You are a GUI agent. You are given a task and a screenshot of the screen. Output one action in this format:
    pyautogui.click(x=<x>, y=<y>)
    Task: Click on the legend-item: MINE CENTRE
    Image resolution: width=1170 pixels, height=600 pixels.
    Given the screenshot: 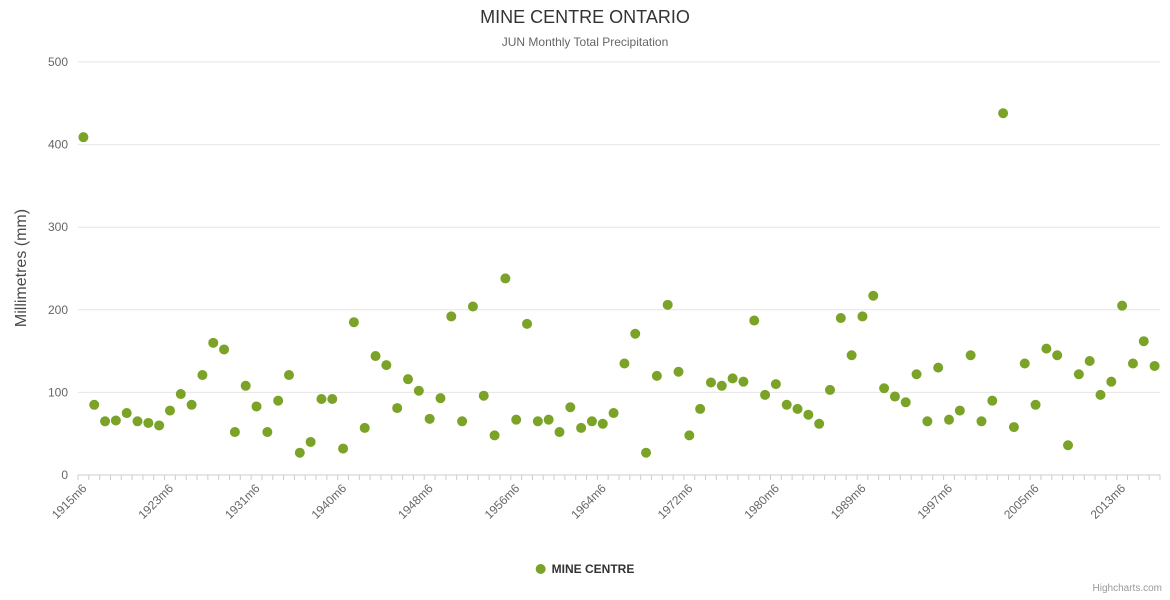 What is the action you would take?
    pyautogui.click(x=584, y=569)
    